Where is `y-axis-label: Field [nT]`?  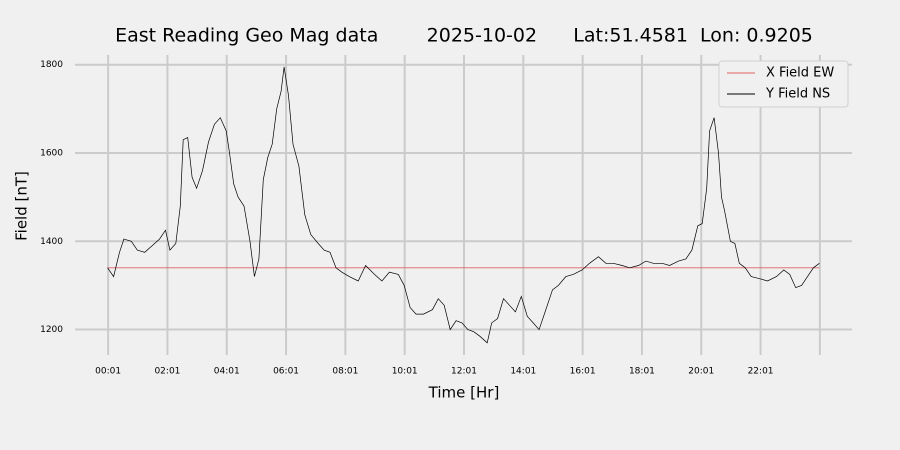 y-axis-label: Field [nT] is located at coordinates (22, 206).